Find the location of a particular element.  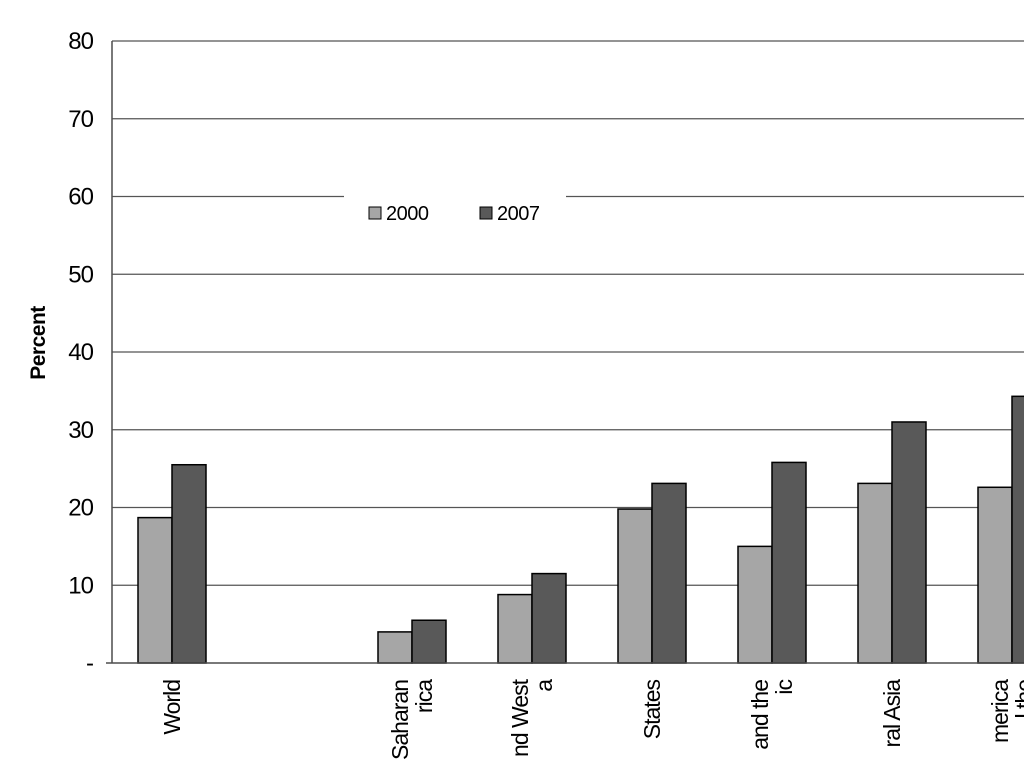

bar-2000-central-asia is located at coordinates (875, 573).